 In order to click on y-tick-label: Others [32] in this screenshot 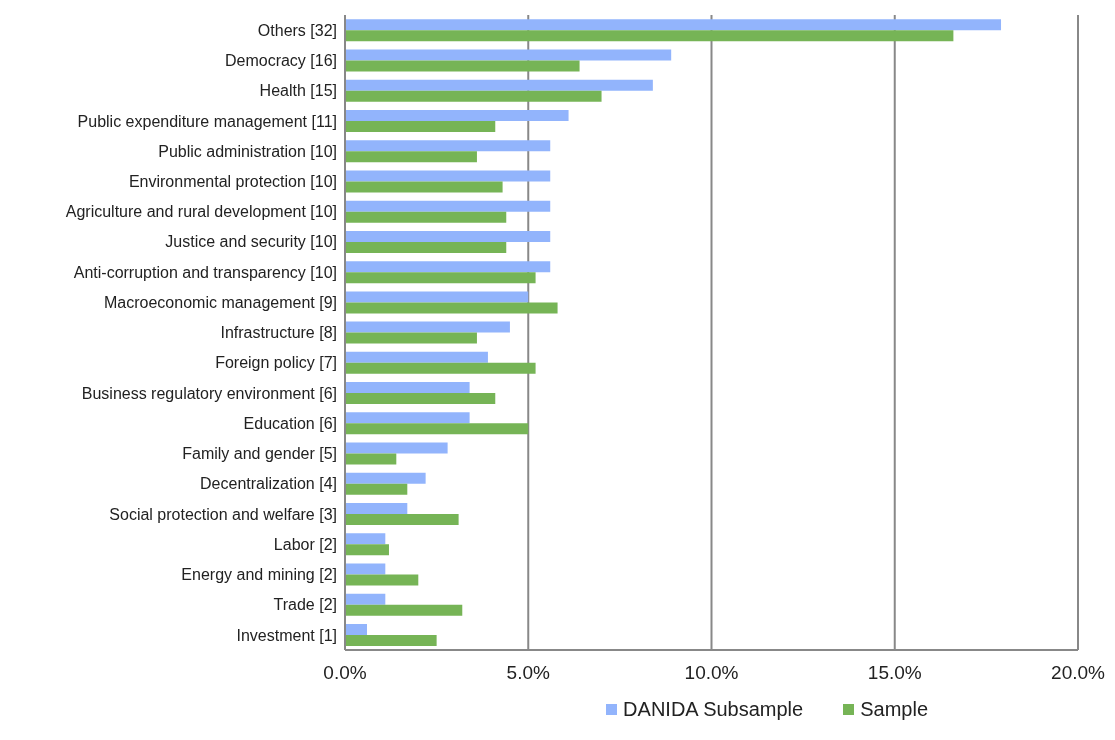, I will do `click(297, 30)`.